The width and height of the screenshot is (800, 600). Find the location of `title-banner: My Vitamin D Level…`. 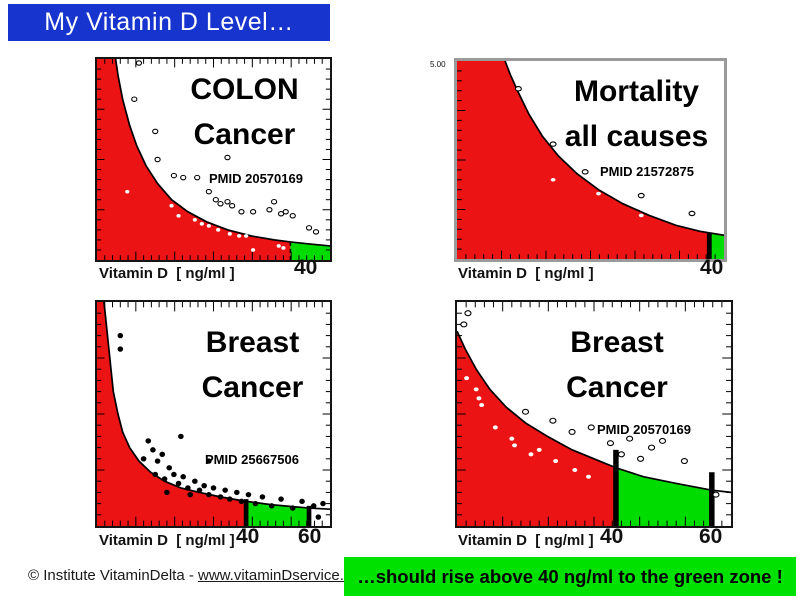

title-banner: My Vitamin D Level… is located at coordinates (169, 22).